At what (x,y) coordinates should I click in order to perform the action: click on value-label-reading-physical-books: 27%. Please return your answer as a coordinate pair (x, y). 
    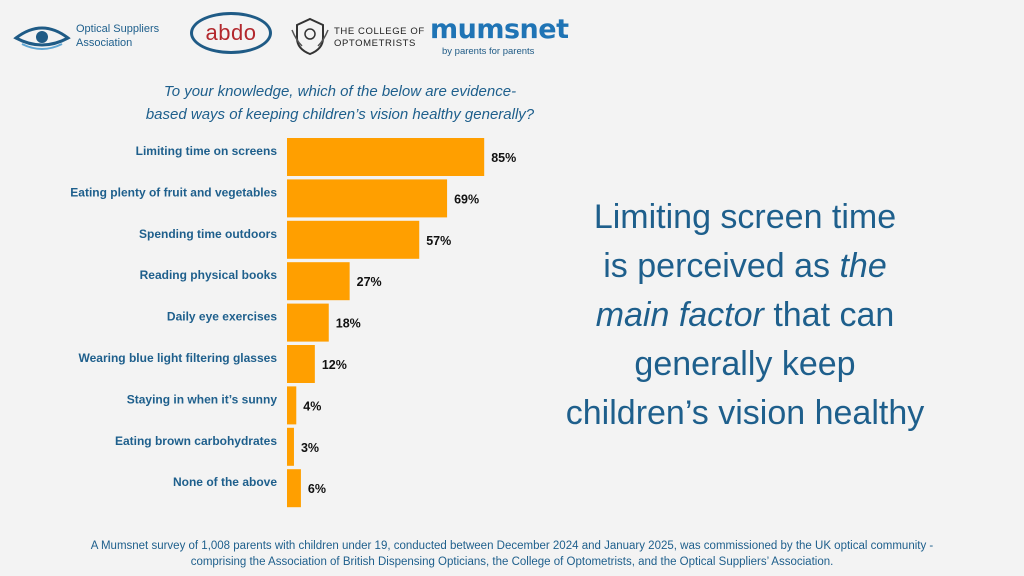
    Looking at the image, I should click on (369, 282).